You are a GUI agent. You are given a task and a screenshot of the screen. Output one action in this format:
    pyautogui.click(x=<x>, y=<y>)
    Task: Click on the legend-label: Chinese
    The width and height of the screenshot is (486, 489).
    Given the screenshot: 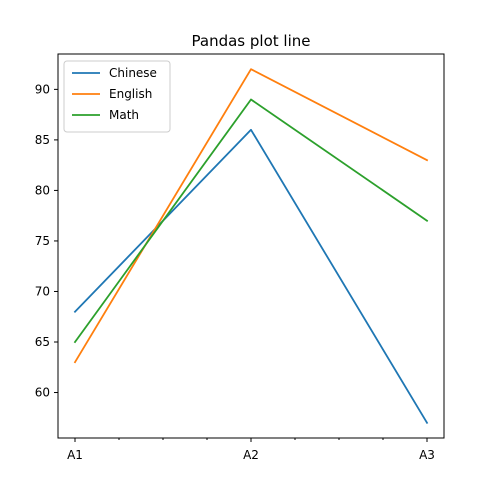 What is the action you would take?
    pyautogui.click(x=133, y=73)
    